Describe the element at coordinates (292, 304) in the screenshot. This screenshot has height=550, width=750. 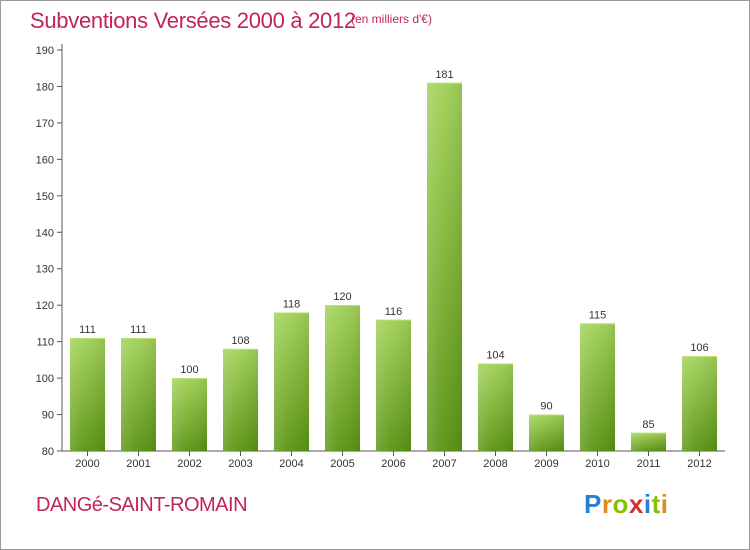
I see `data-label: 118` at that location.